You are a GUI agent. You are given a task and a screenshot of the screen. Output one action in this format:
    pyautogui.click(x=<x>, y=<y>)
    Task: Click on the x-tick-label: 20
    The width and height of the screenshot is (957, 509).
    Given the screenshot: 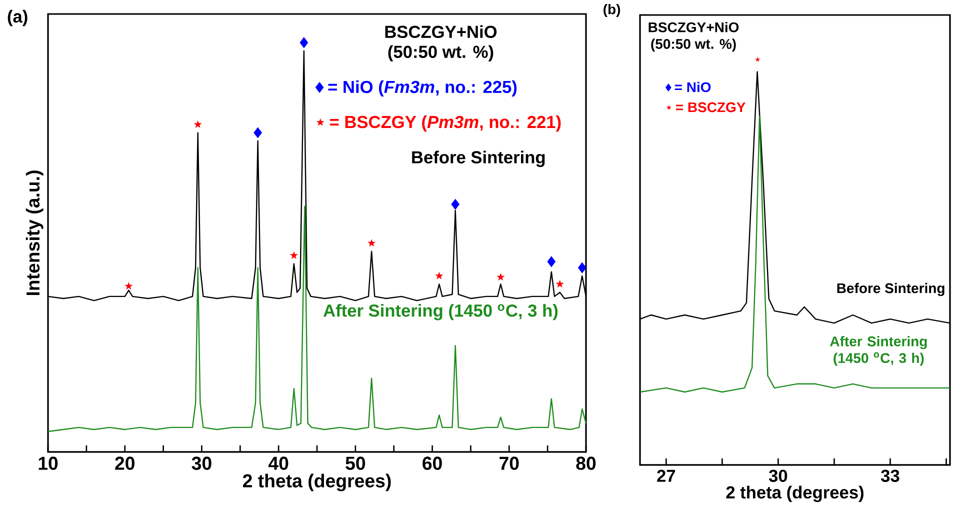 What is the action you would take?
    pyautogui.click(x=124, y=463)
    